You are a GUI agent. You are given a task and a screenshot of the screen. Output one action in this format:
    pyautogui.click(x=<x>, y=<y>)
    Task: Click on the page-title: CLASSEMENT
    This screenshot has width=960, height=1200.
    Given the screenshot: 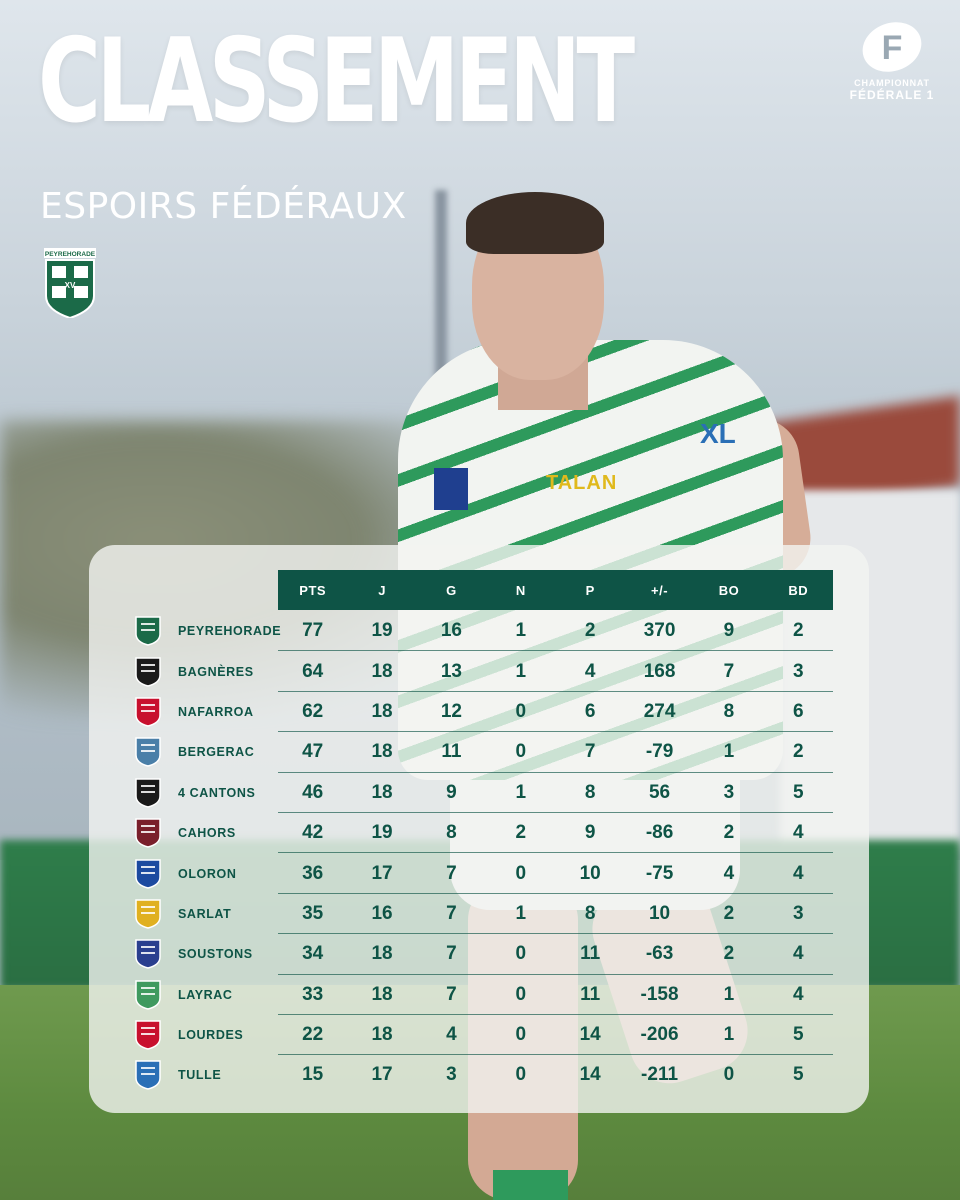 What is the action you would take?
    pyautogui.click(x=336, y=81)
    